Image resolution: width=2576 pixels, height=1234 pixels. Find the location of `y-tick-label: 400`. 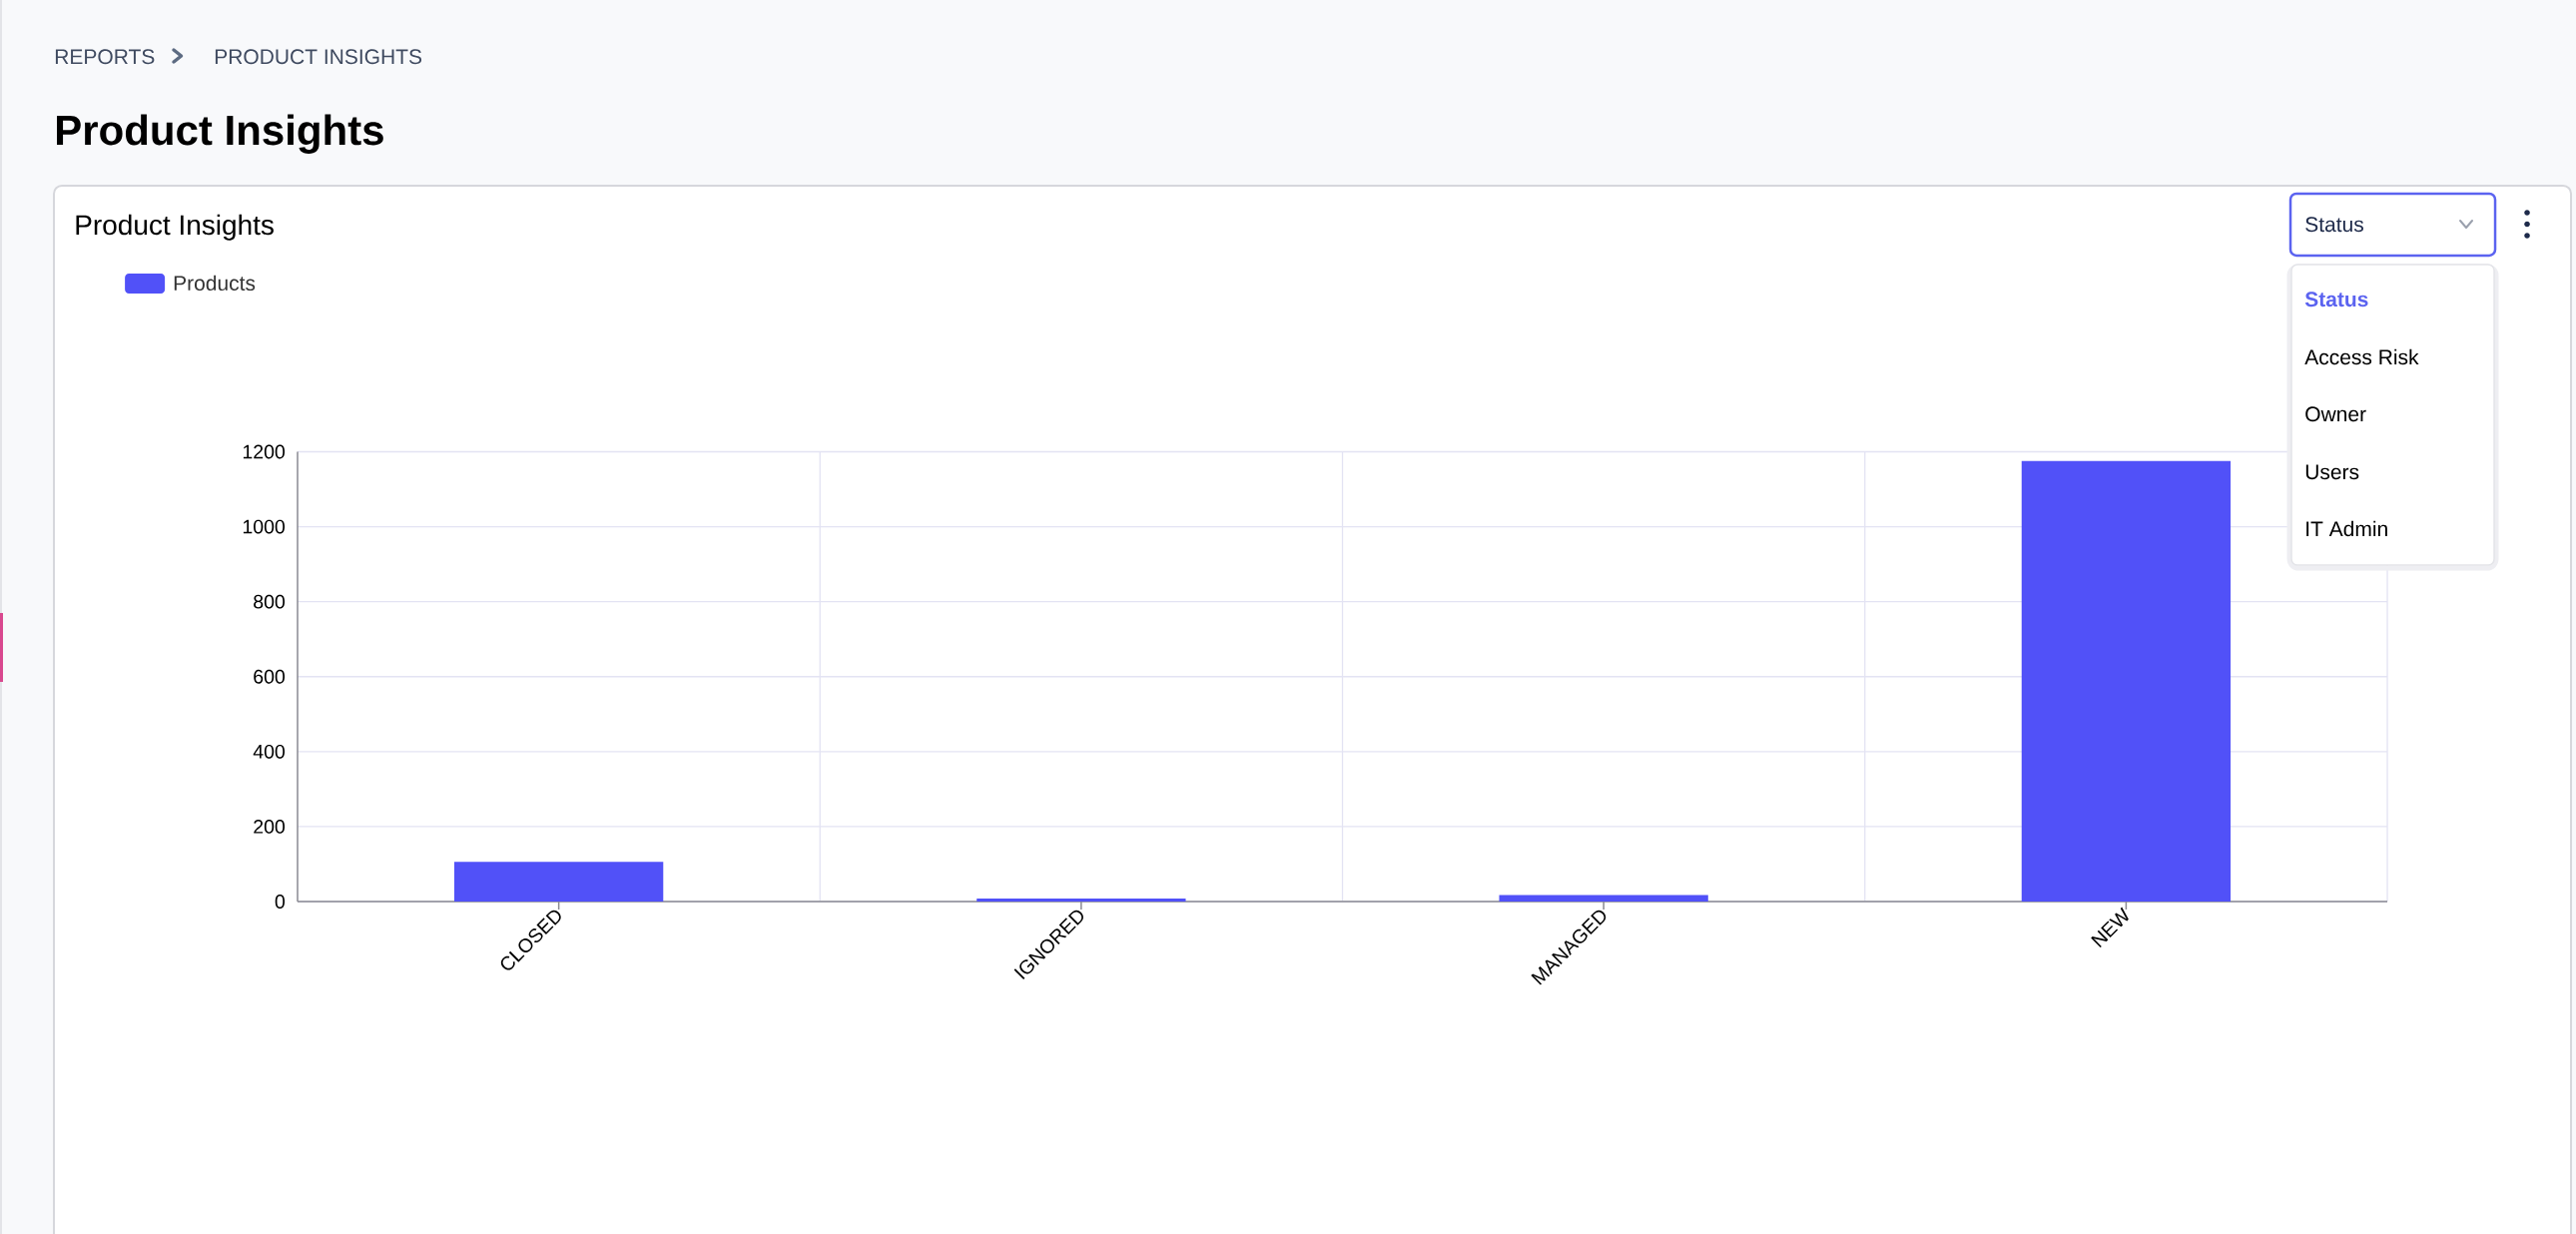

y-tick-label: 400 is located at coordinates (269, 751).